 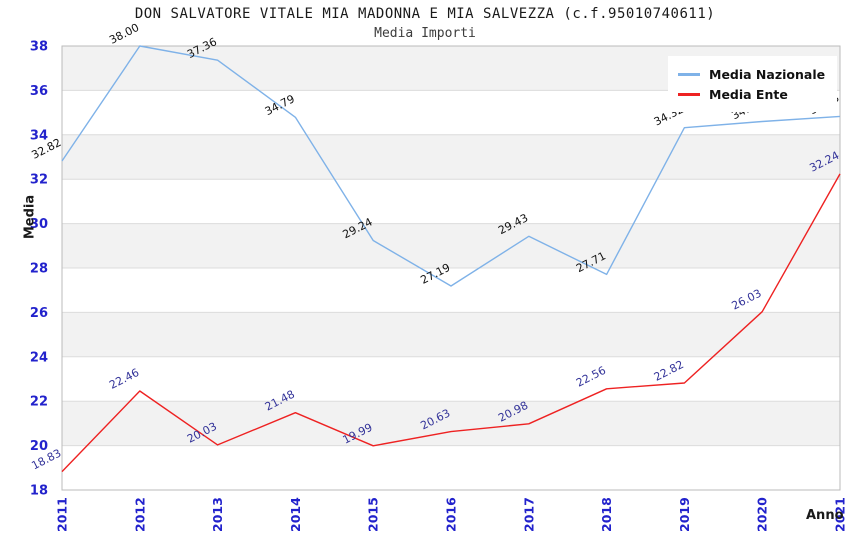 What do you see at coordinates (606, 514) in the screenshot?
I see `x-tick-label: 2018` at bounding box center [606, 514].